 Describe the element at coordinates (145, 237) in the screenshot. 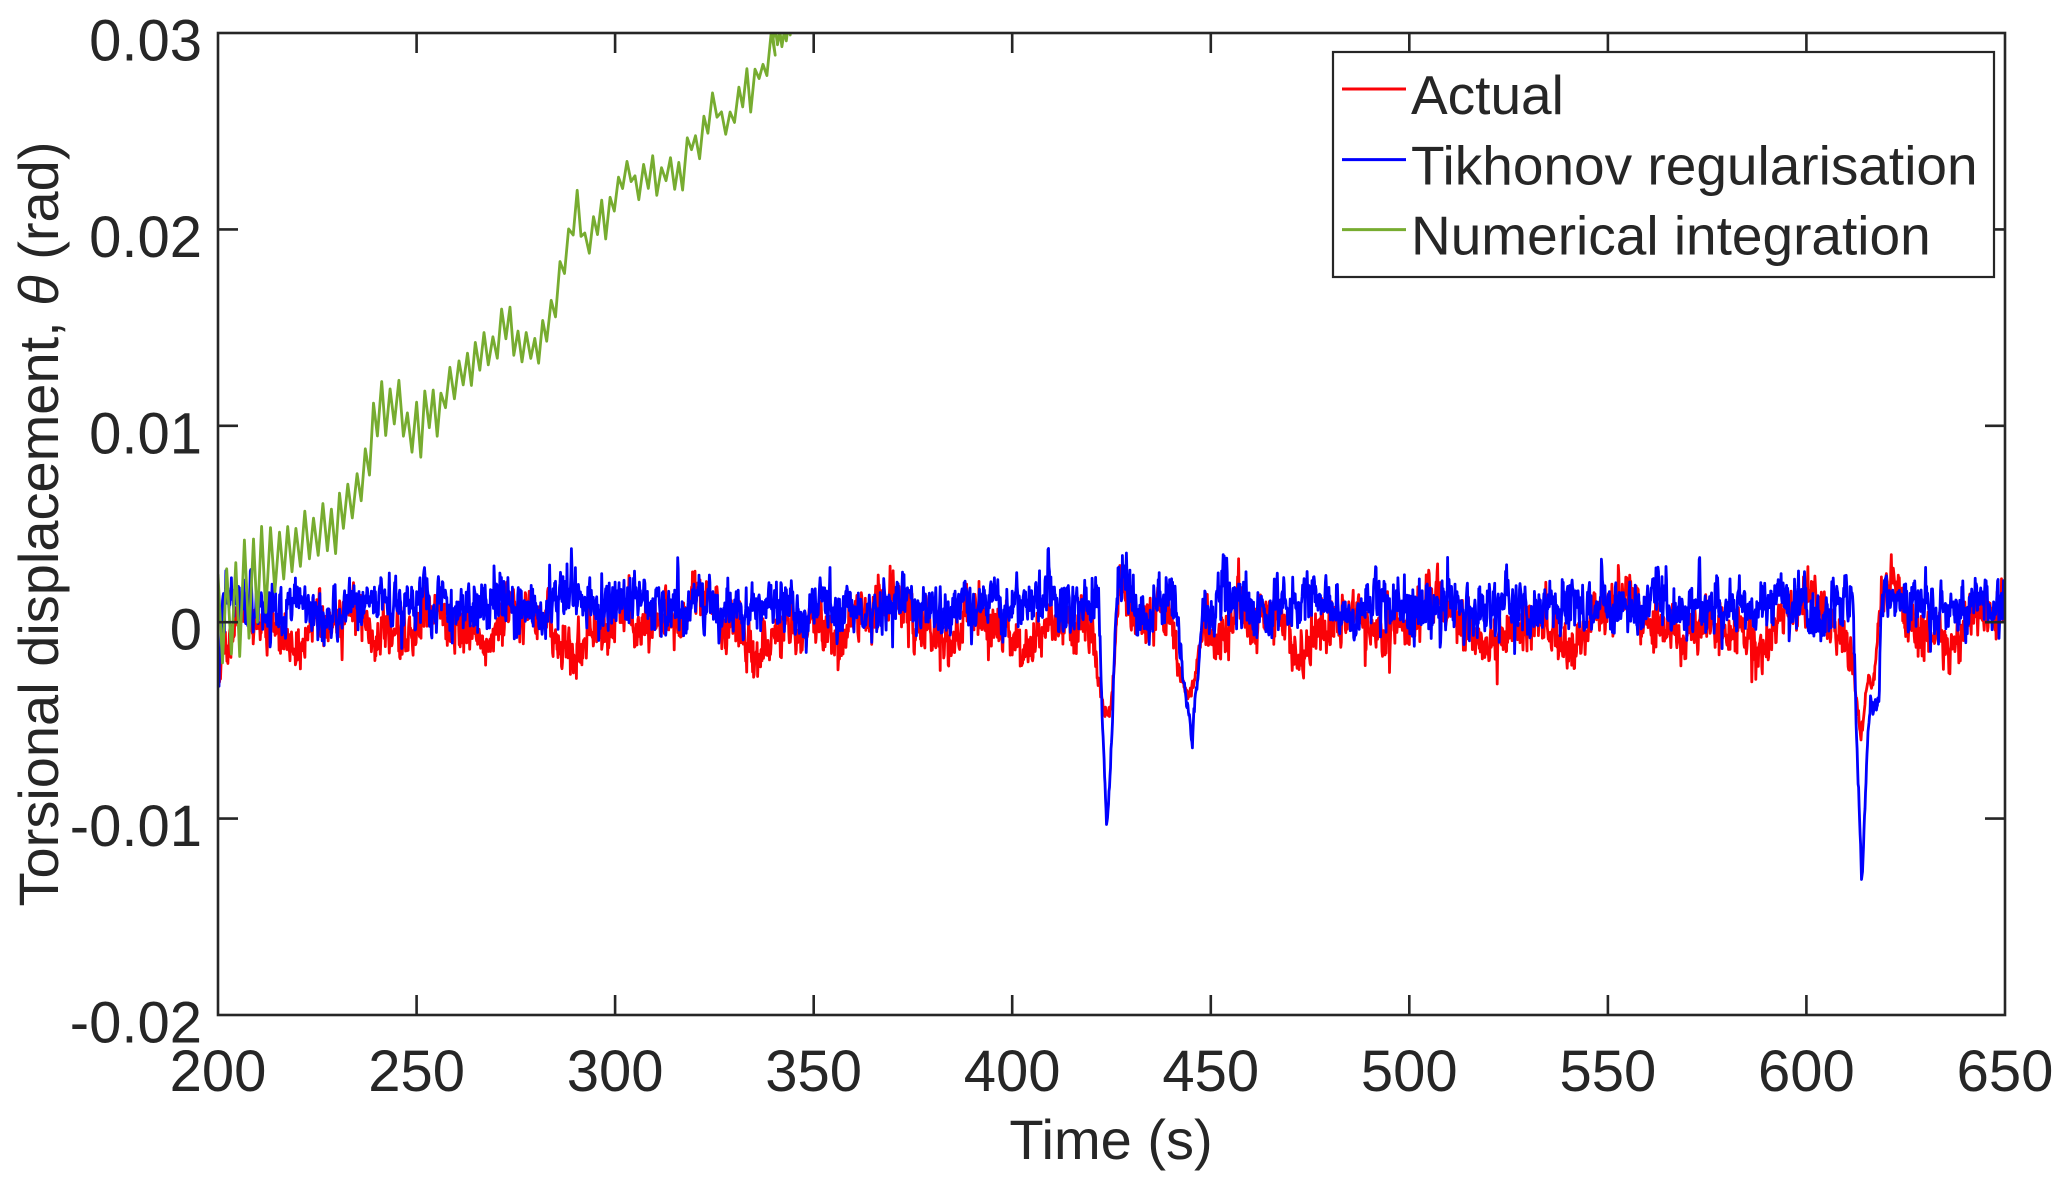

I see `svg-text: 0.02` at that location.